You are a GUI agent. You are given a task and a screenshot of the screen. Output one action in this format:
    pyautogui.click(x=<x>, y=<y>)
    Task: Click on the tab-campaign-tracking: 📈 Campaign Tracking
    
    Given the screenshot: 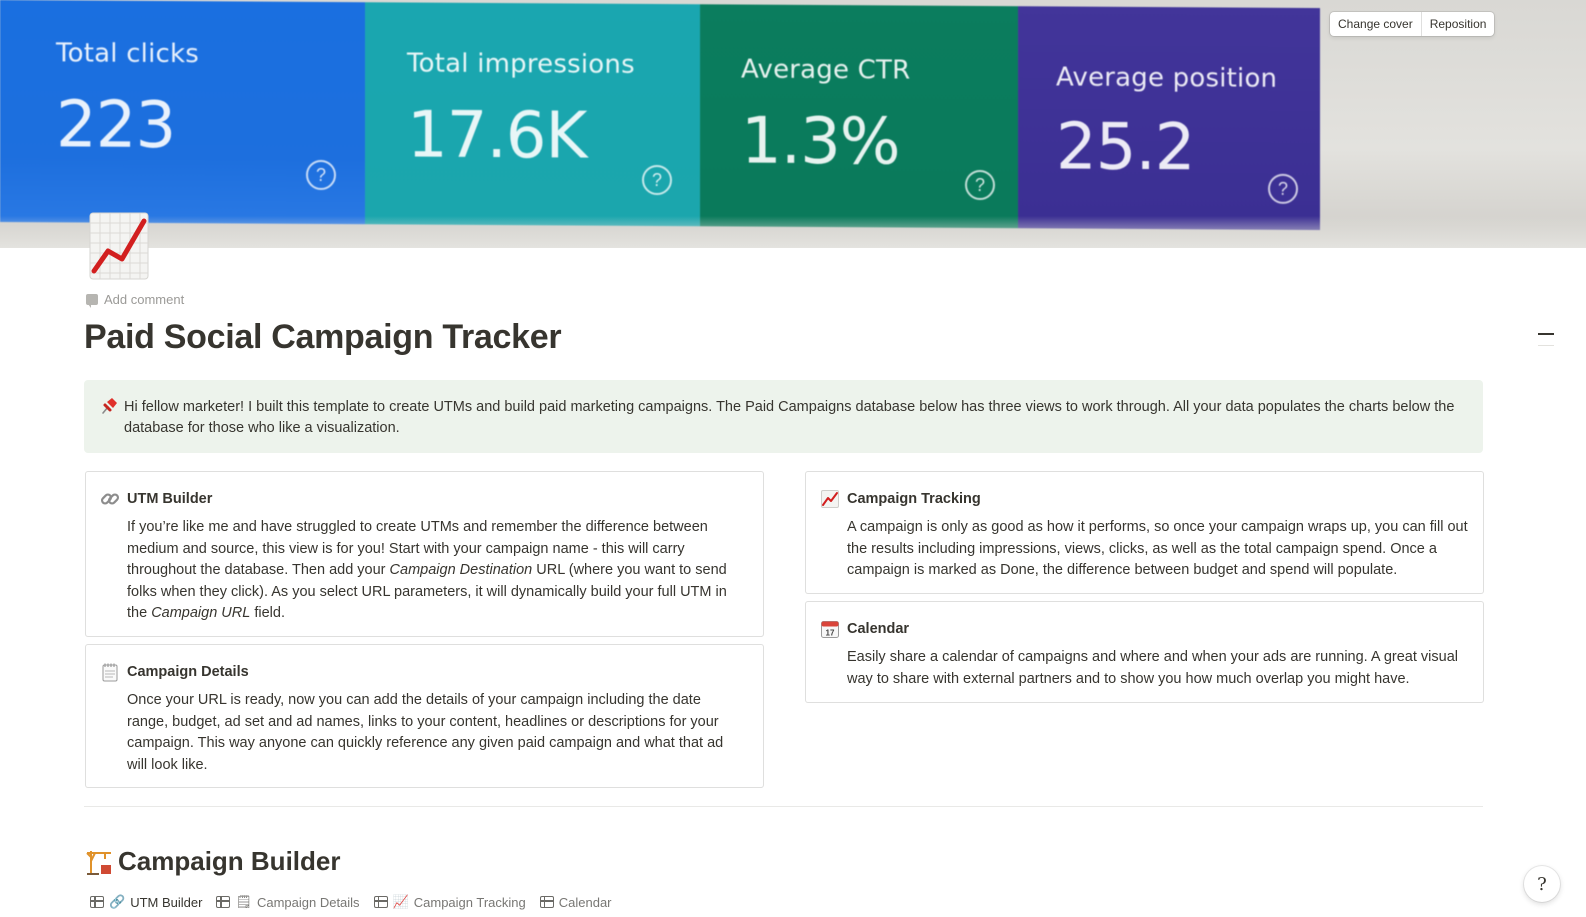 What is the action you would take?
    pyautogui.click(x=449, y=902)
    